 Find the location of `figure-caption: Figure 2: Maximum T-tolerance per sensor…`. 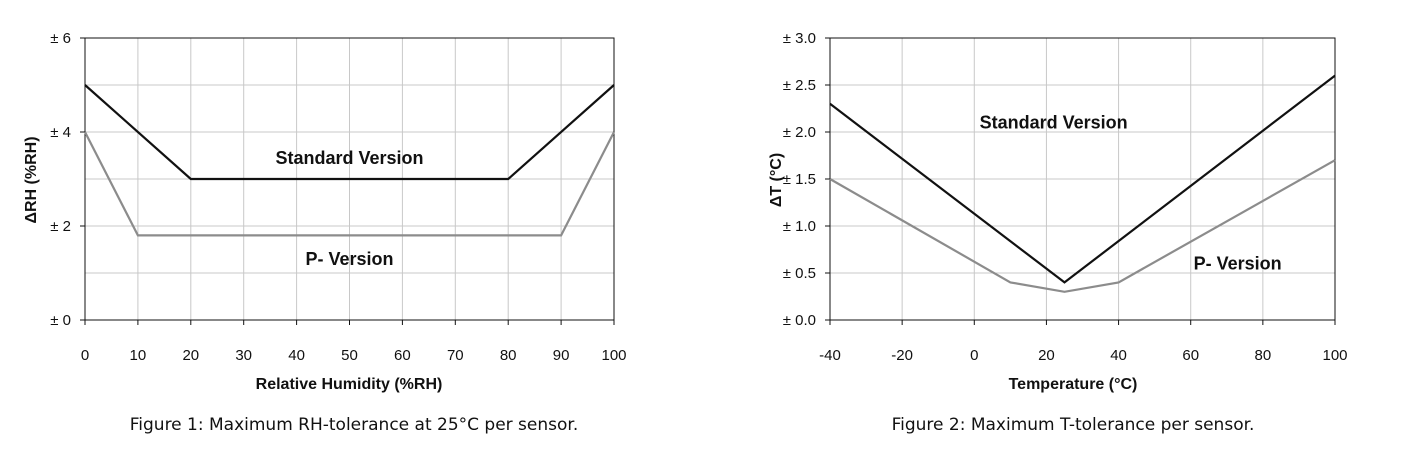

figure-caption: Figure 2: Maximum T-tolerance per sensor… is located at coordinates (1073, 425).